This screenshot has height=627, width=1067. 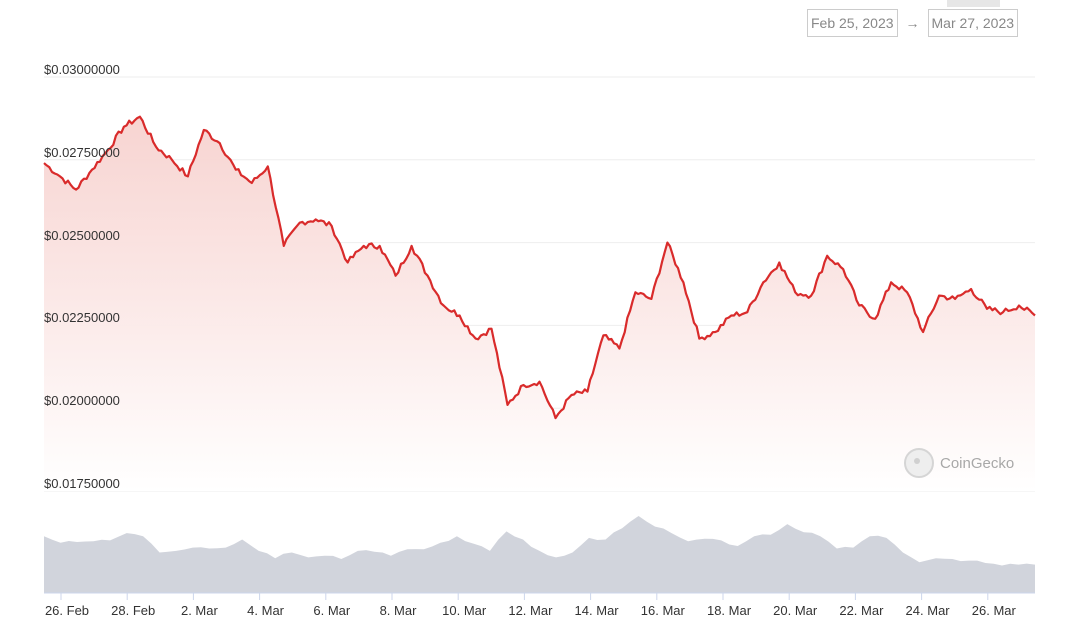 I want to click on x-tick-label: 10. Mar, so click(x=464, y=610).